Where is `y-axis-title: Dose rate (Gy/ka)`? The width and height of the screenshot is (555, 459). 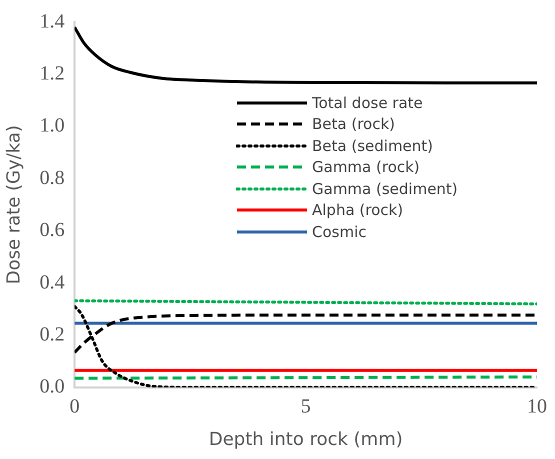 y-axis-title: Dose rate (Gy/ka) is located at coordinates (13, 204).